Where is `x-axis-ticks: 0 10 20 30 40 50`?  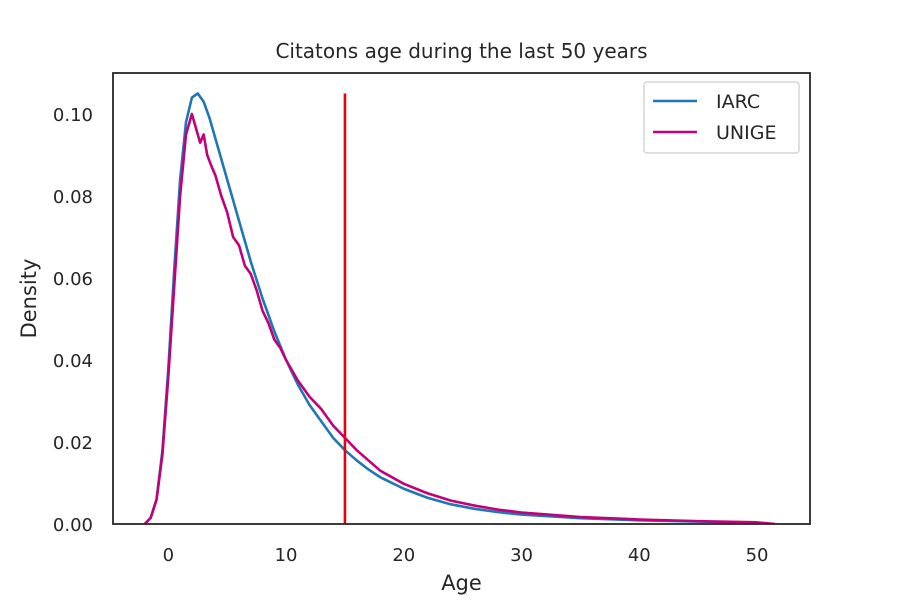
x-axis-ticks: 0 10 20 30 40 50 is located at coordinates (466, 555).